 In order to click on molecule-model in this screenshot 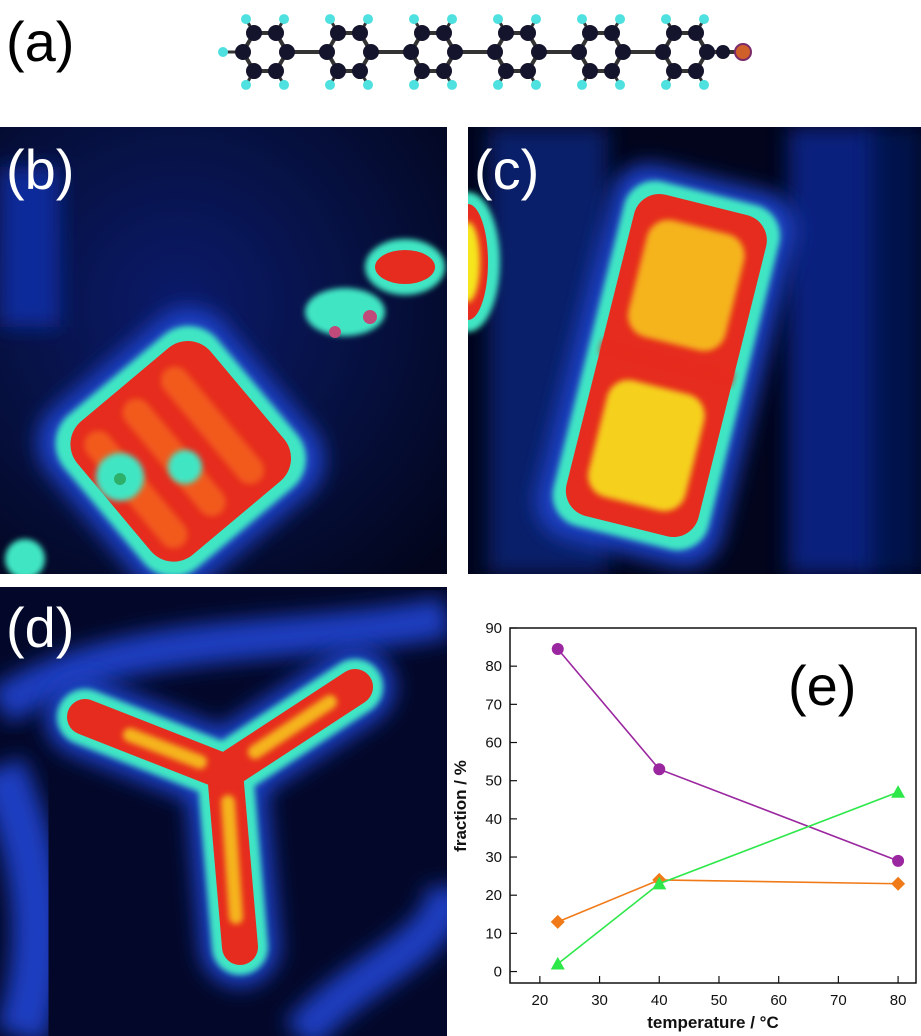, I will do `click(485, 52)`.